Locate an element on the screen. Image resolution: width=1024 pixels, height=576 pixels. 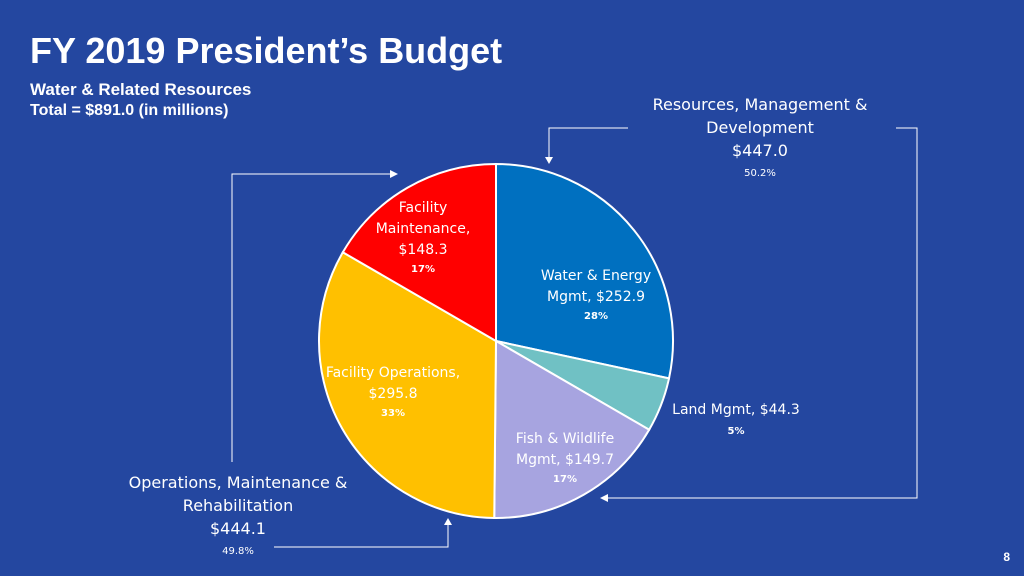
slice-percent: 5% is located at coordinates (736, 431).